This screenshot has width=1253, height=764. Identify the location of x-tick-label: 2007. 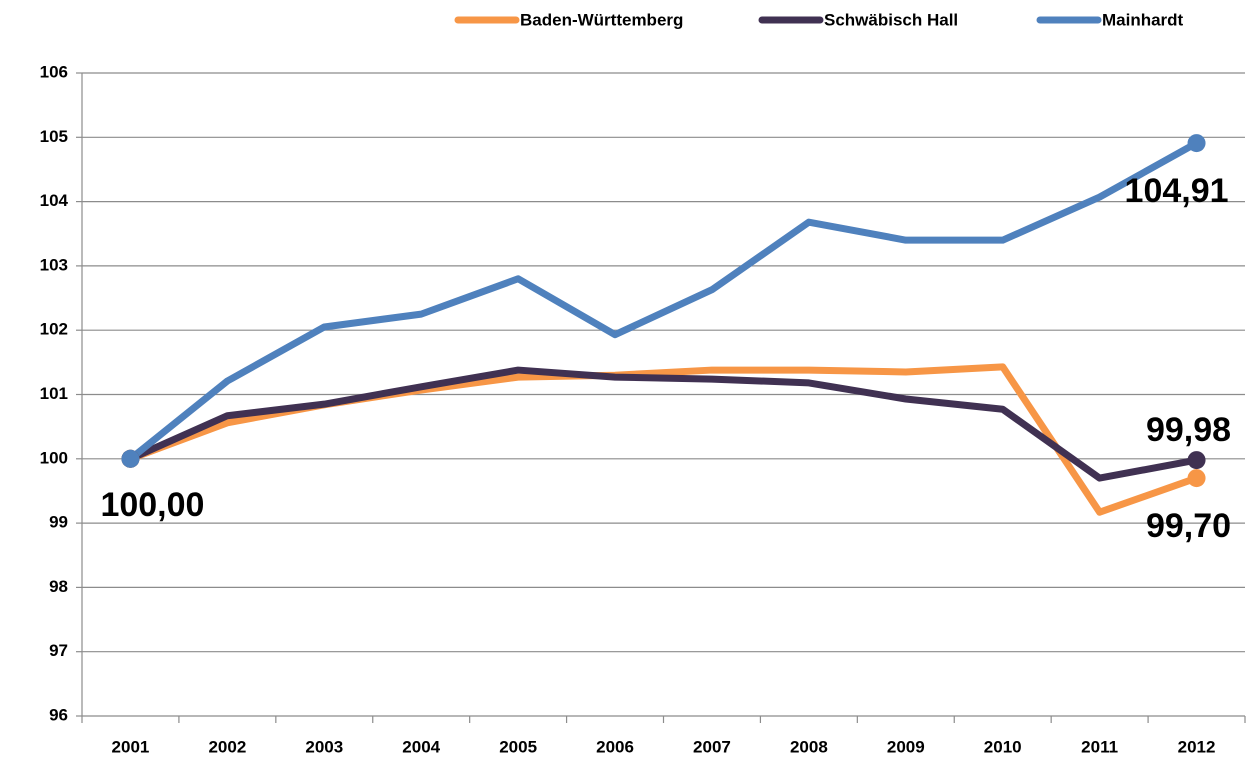
(712, 746).